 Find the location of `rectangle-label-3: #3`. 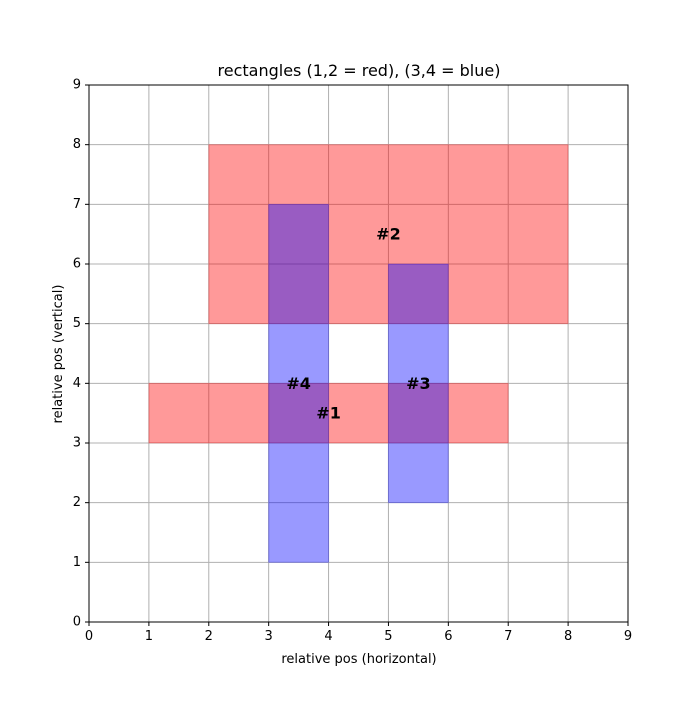

rectangle-label-3: #3 is located at coordinates (418, 383).